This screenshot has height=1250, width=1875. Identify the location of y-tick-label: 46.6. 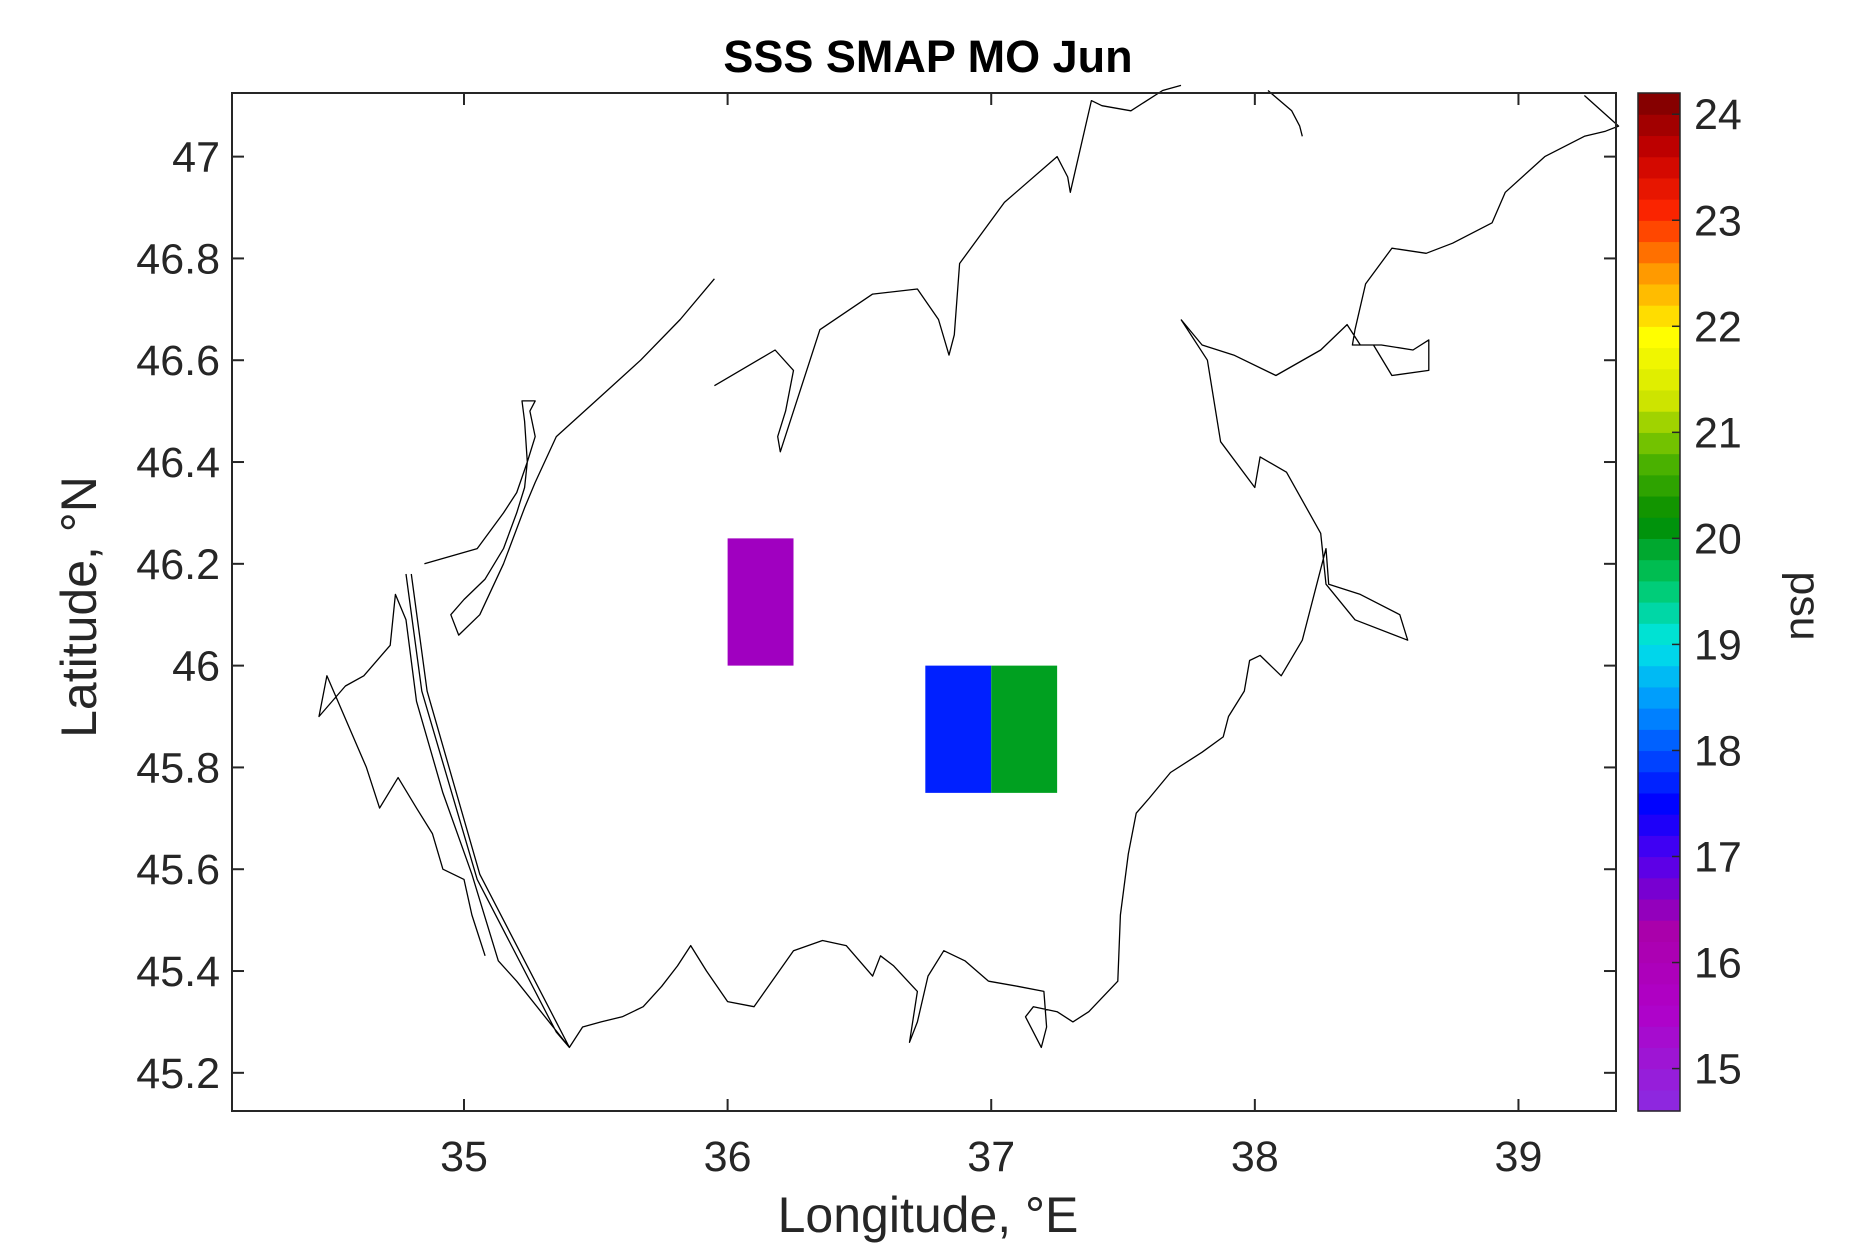
(178, 361).